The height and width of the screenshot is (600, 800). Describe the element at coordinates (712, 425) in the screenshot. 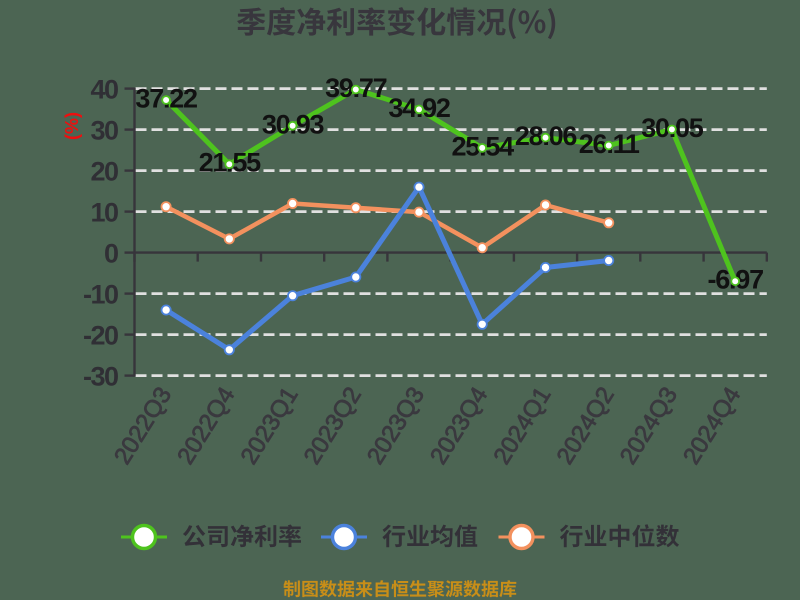

I see `svg-text: 2024Q4` at that location.